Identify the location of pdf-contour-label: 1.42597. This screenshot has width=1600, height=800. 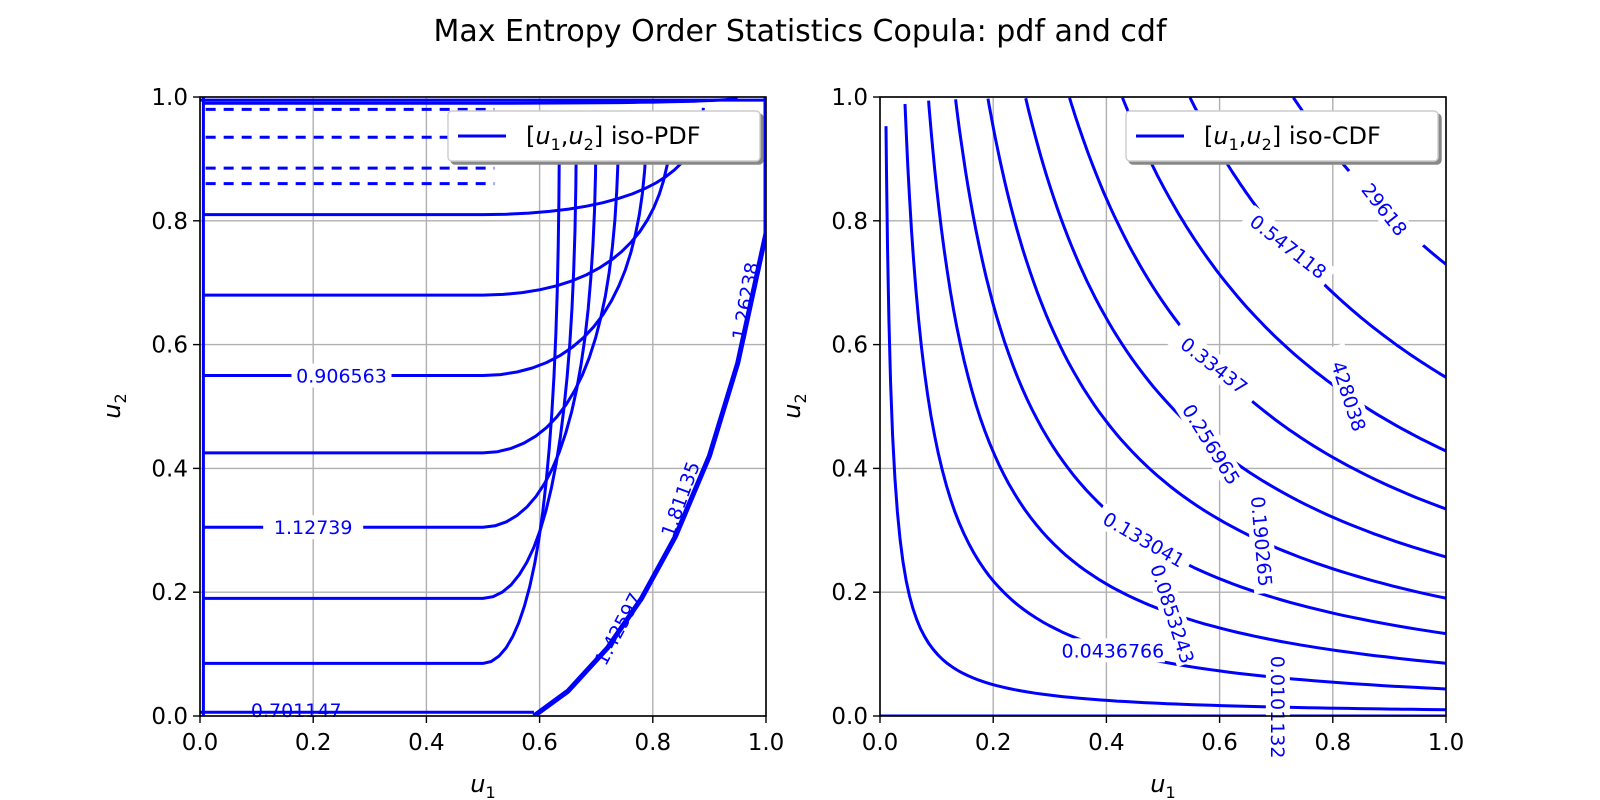
(619, 629).